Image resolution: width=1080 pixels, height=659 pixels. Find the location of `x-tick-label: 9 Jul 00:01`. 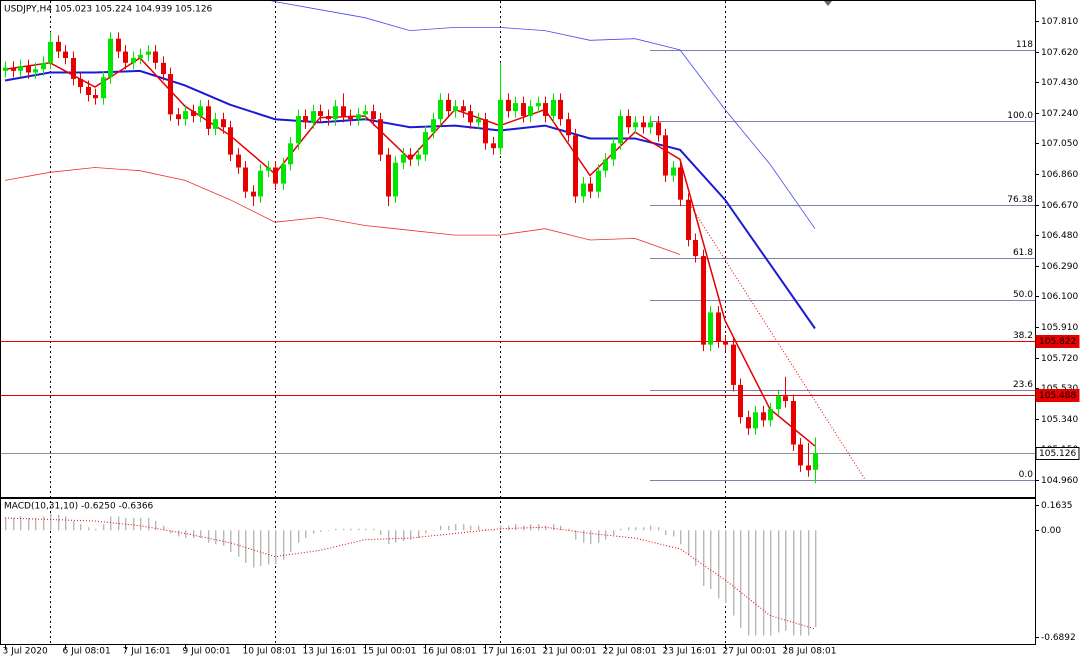

x-tick-label: 9 Jul 00:01 is located at coordinates (207, 652).